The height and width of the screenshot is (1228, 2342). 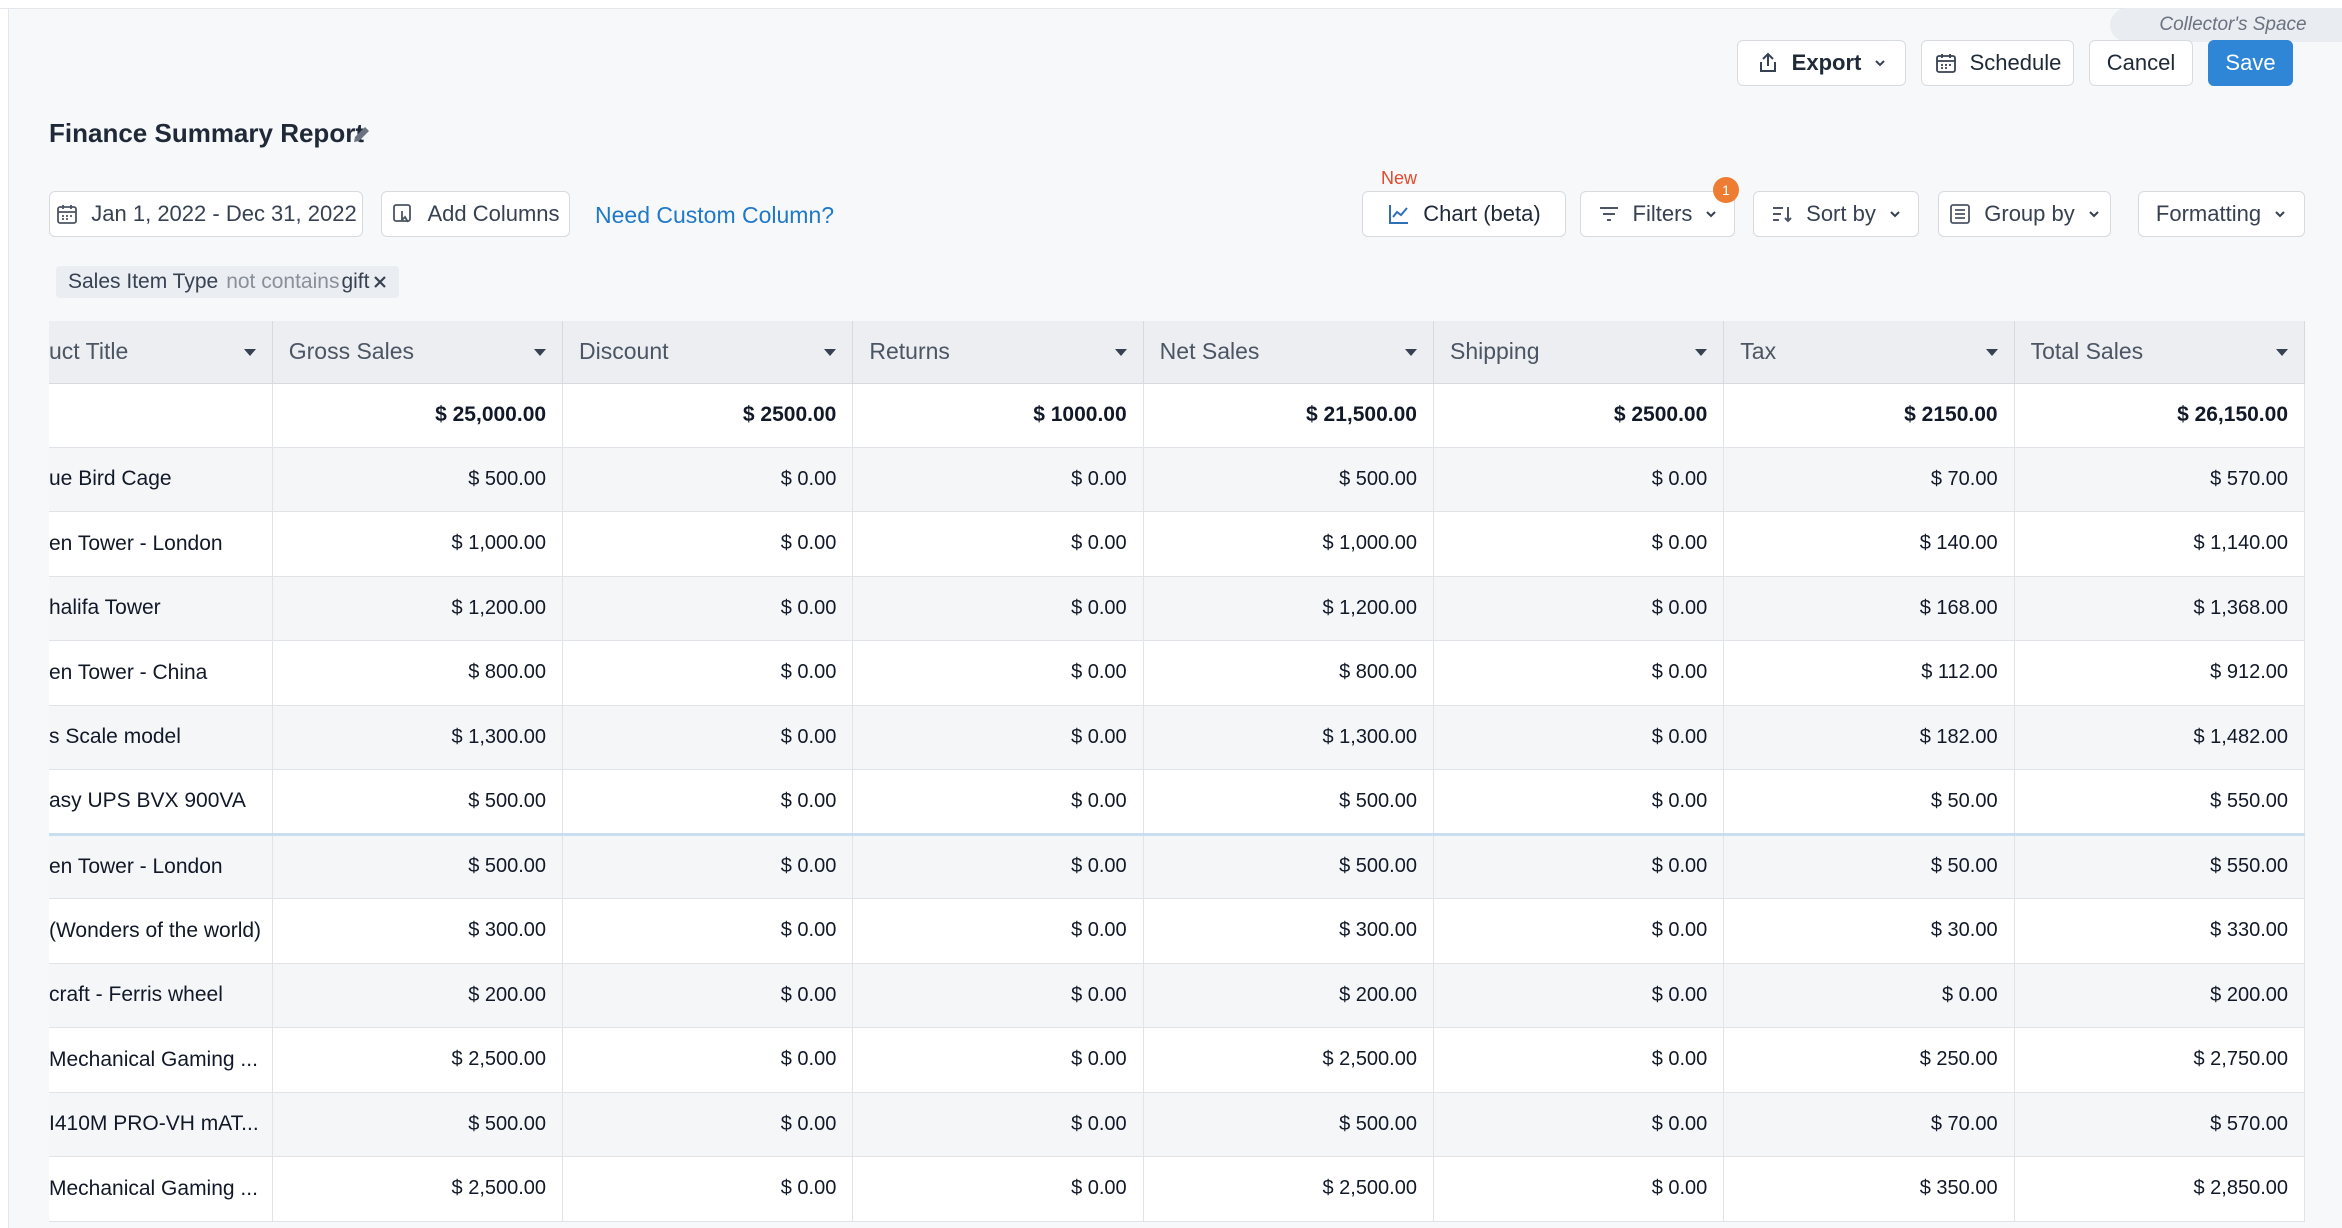 What do you see at coordinates (2159, 1189) in the screenshot?
I see `amount-cell: $ 2,850.00` at bounding box center [2159, 1189].